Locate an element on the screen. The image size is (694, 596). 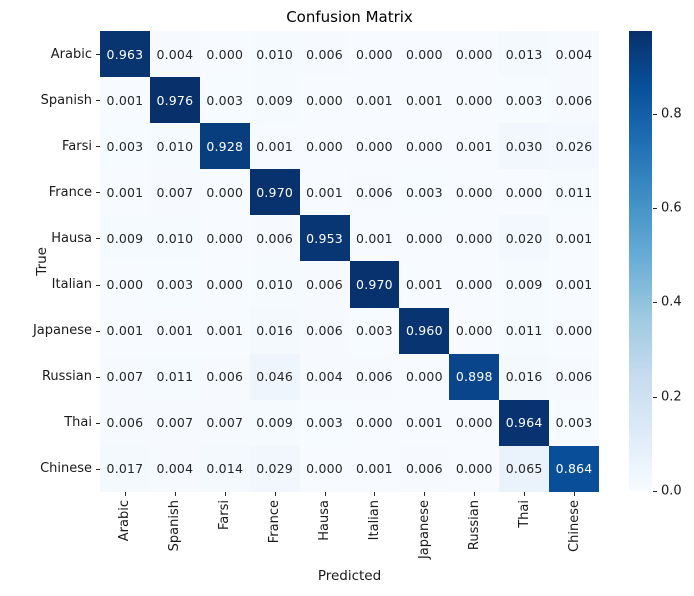
heatmap-cell: 0.963 is located at coordinates (125, 54).